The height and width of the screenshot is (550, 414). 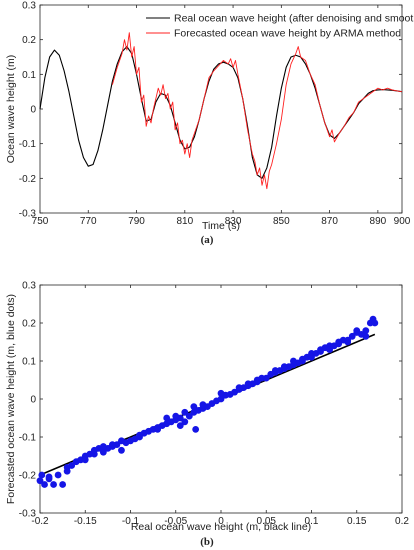 I want to click on x-tick-label: 770, so click(x=88, y=221).